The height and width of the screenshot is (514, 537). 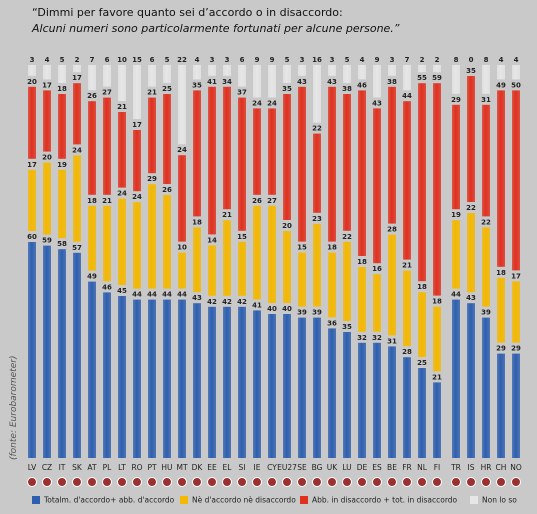 I want to click on category-label: DE, so click(x=362, y=467).